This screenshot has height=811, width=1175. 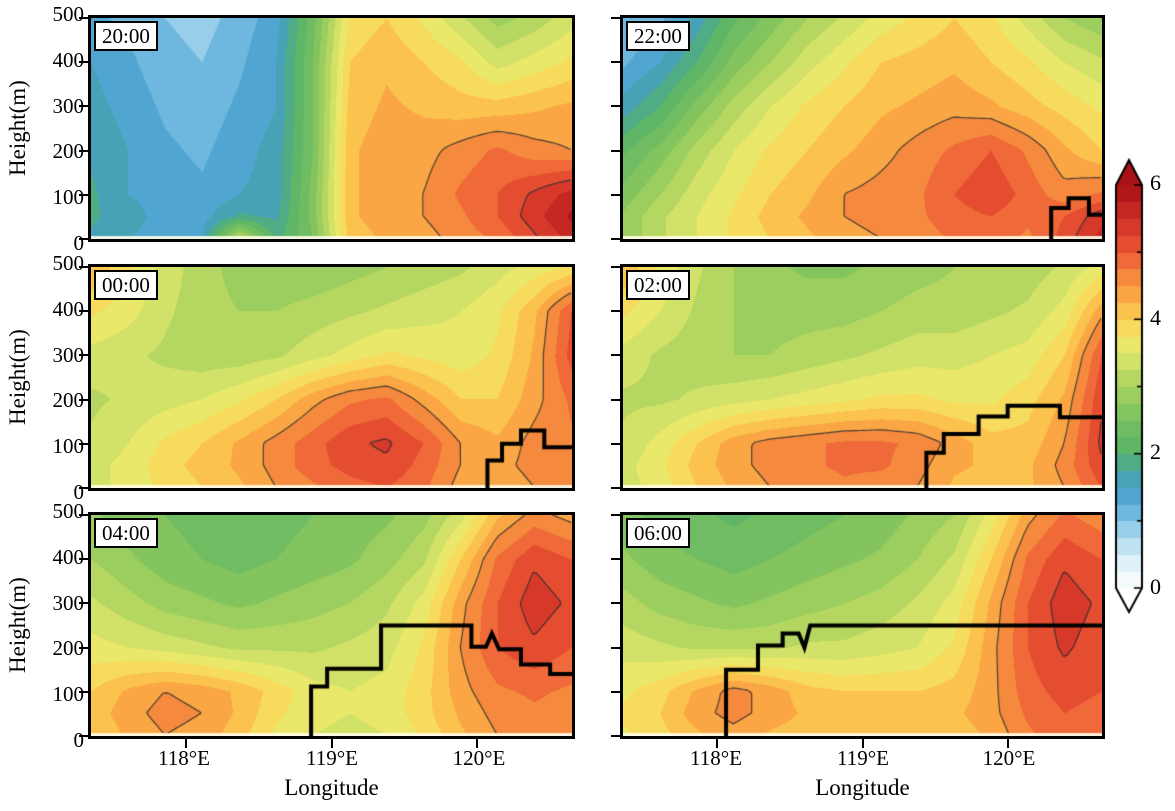 I want to click on colorbar-tick-label: 6, so click(x=1155, y=182).